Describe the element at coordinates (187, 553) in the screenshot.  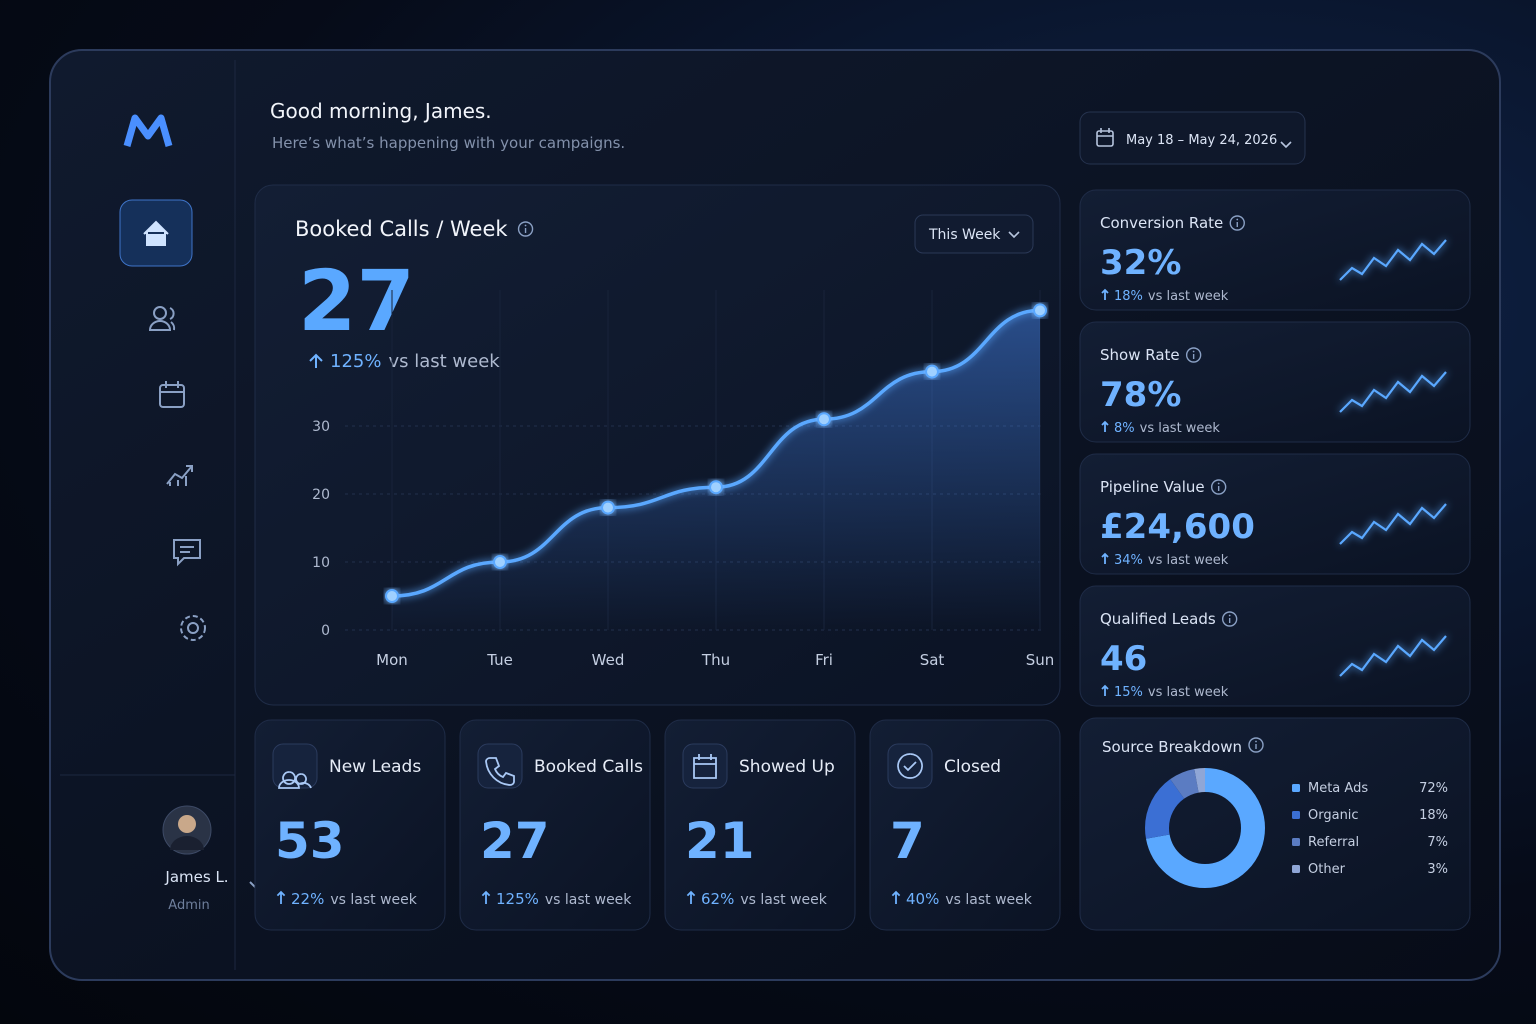
I see `nav-messages` at that location.